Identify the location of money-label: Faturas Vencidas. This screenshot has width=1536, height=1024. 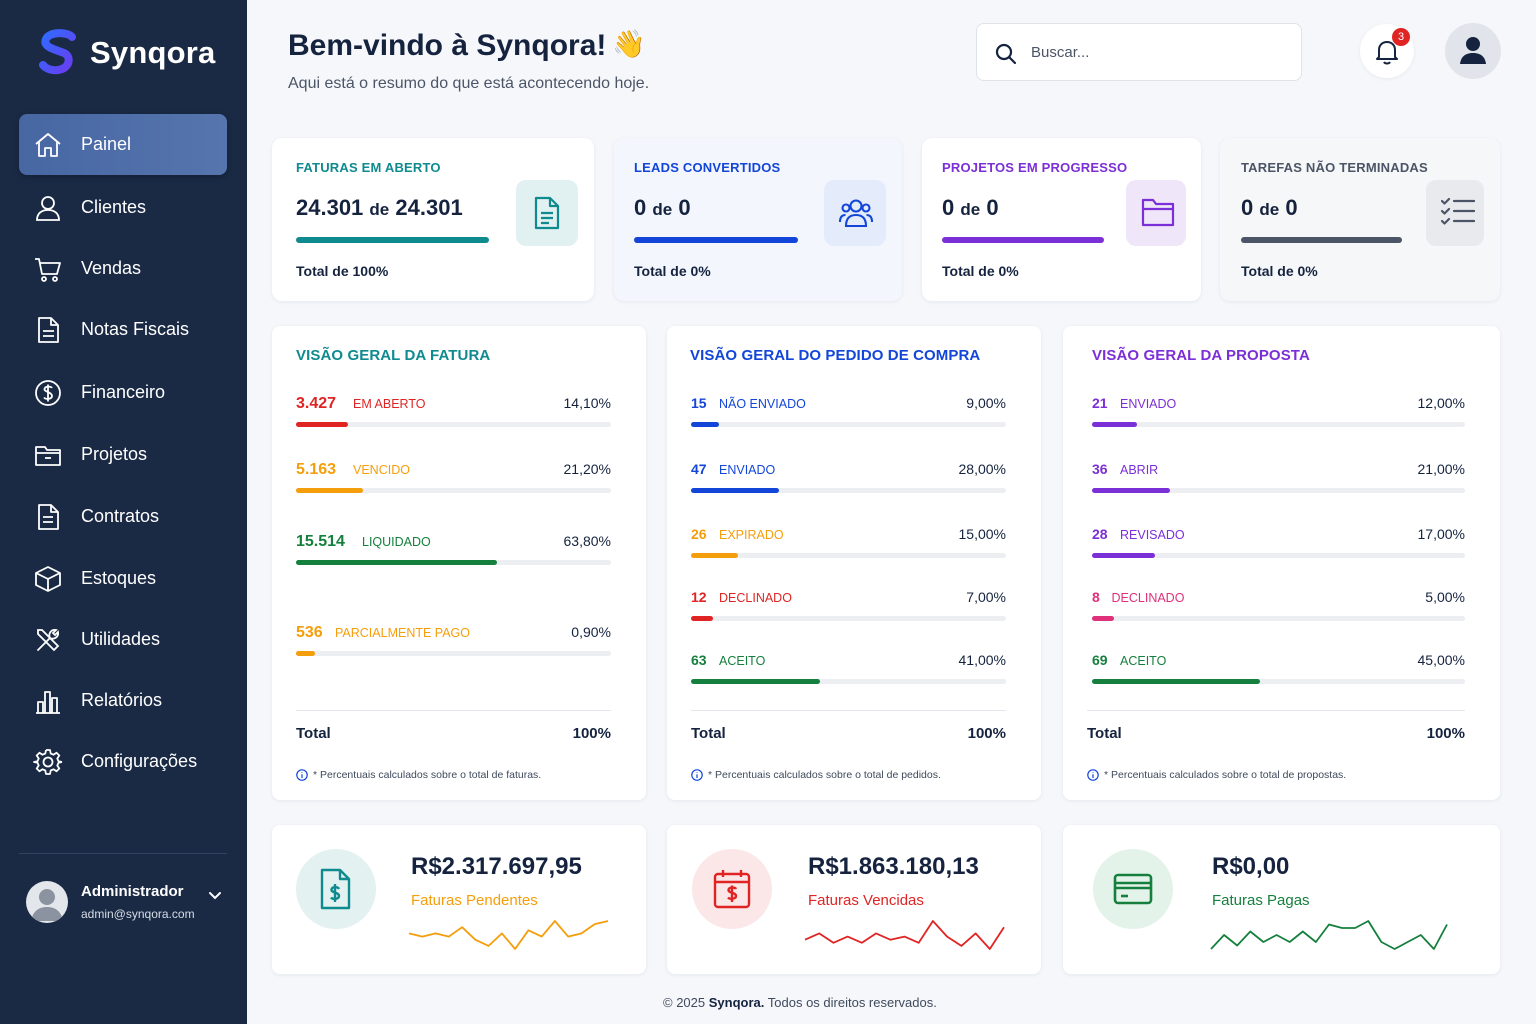
(866, 900).